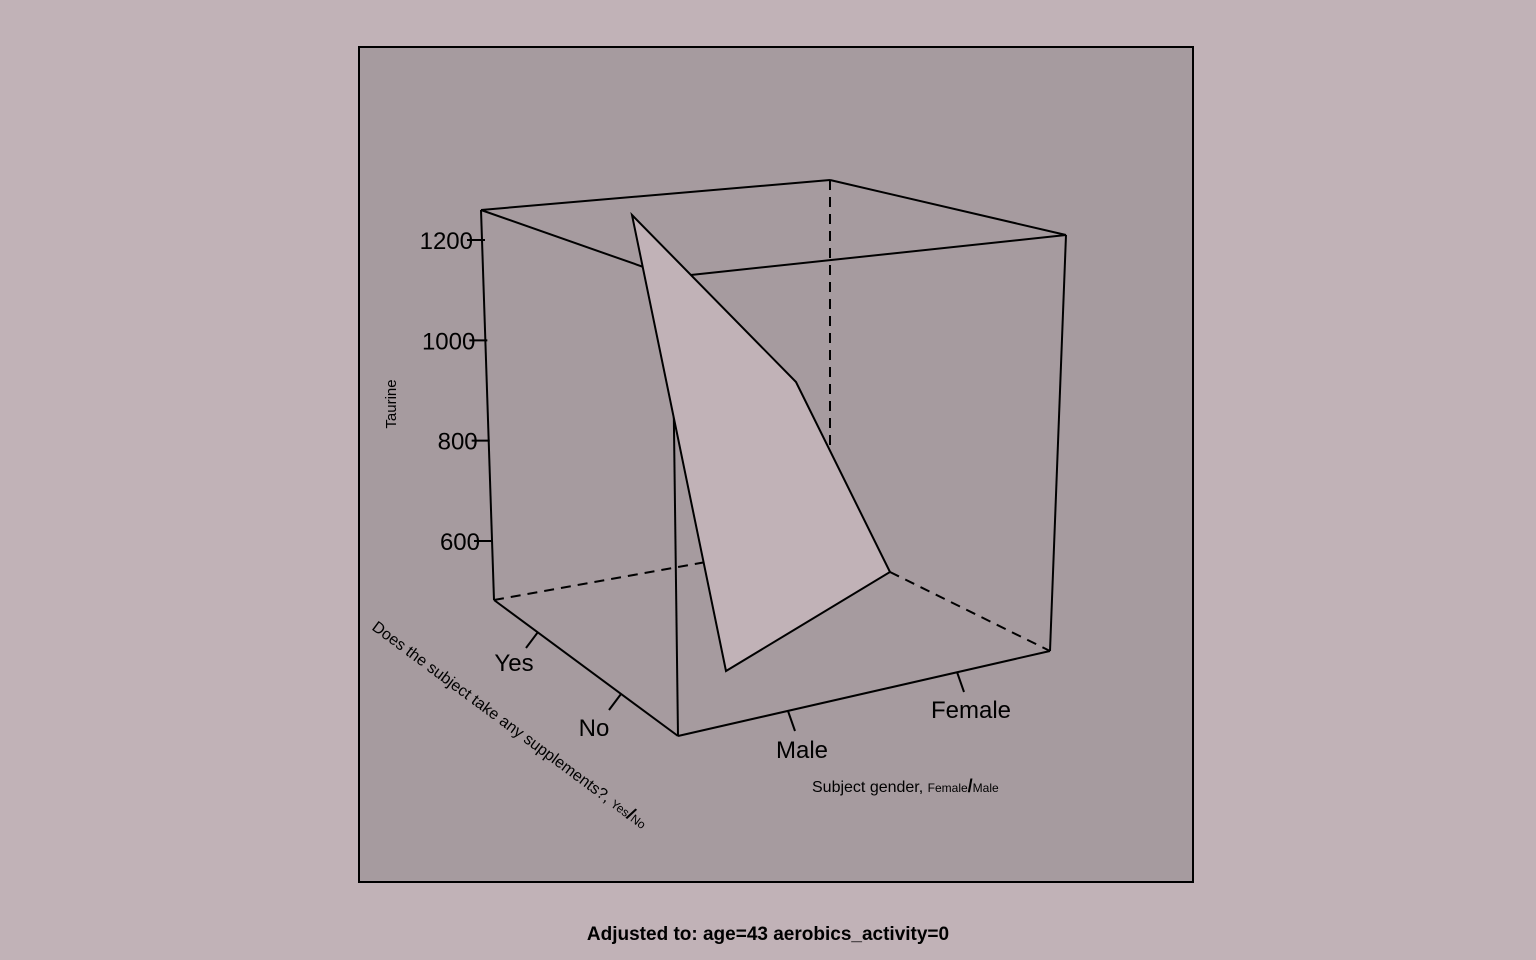 The image size is (1536, 960). Describe the element at coordinates (487, 405) in the screenshot. I see `box-edge-left-vertical` at that location.